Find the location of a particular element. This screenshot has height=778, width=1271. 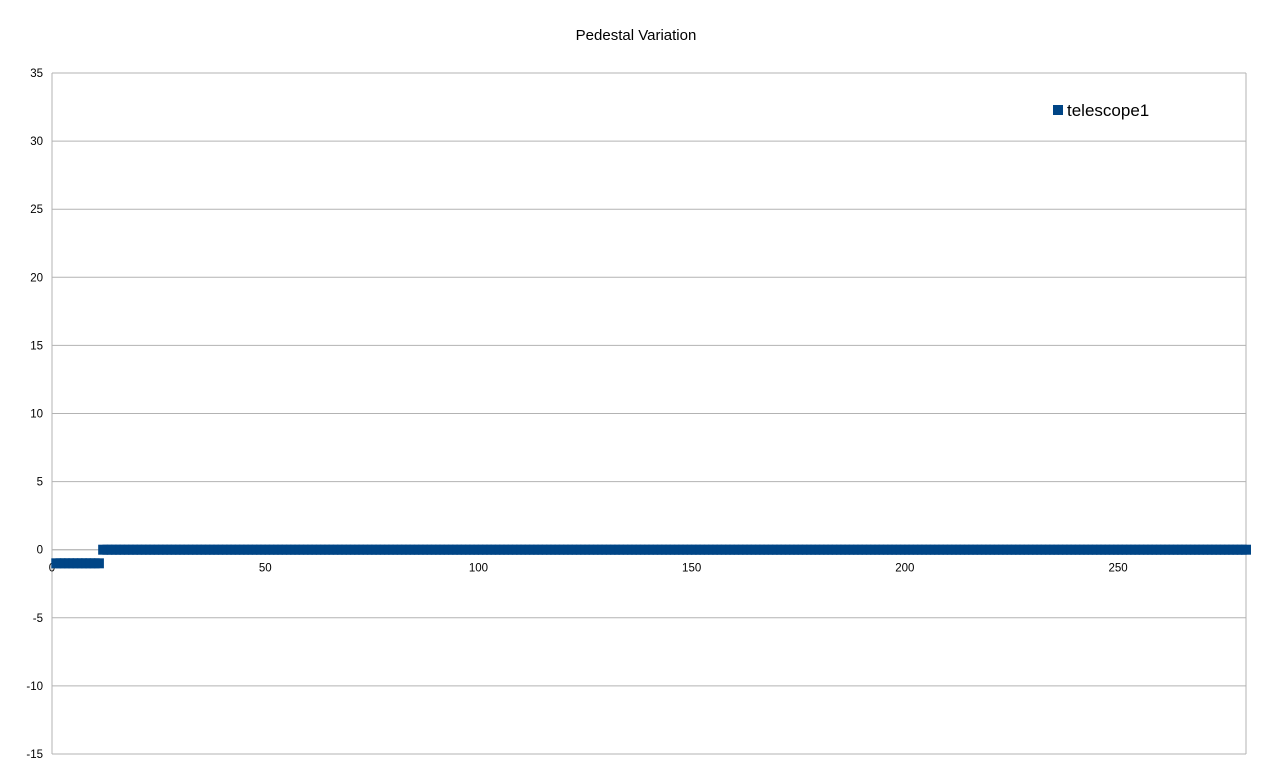

x-tick-label: 100 is located at coordinates (478, 569).